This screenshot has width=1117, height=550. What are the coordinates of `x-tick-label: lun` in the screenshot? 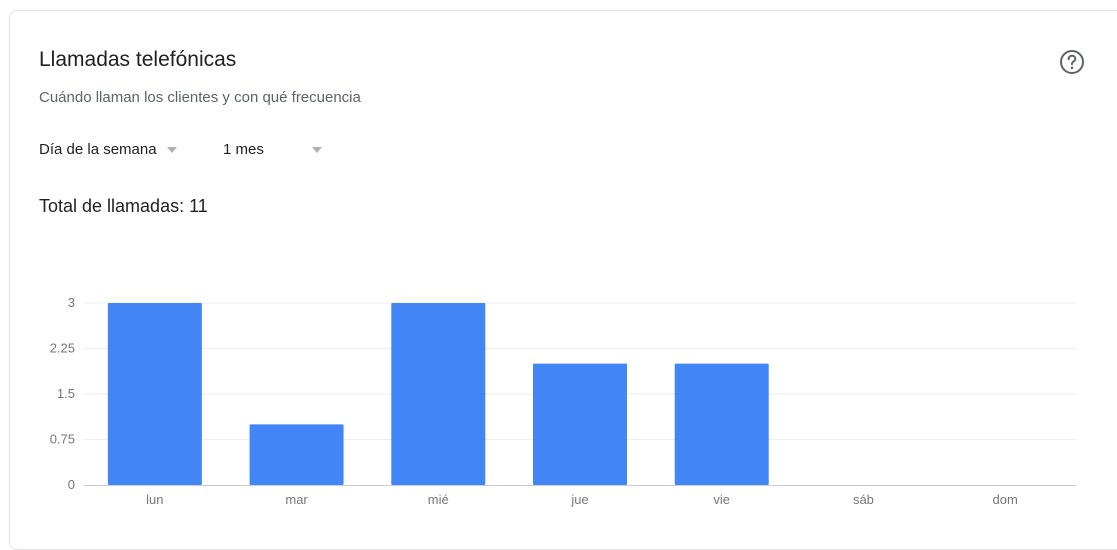 It's located at (154, 499).